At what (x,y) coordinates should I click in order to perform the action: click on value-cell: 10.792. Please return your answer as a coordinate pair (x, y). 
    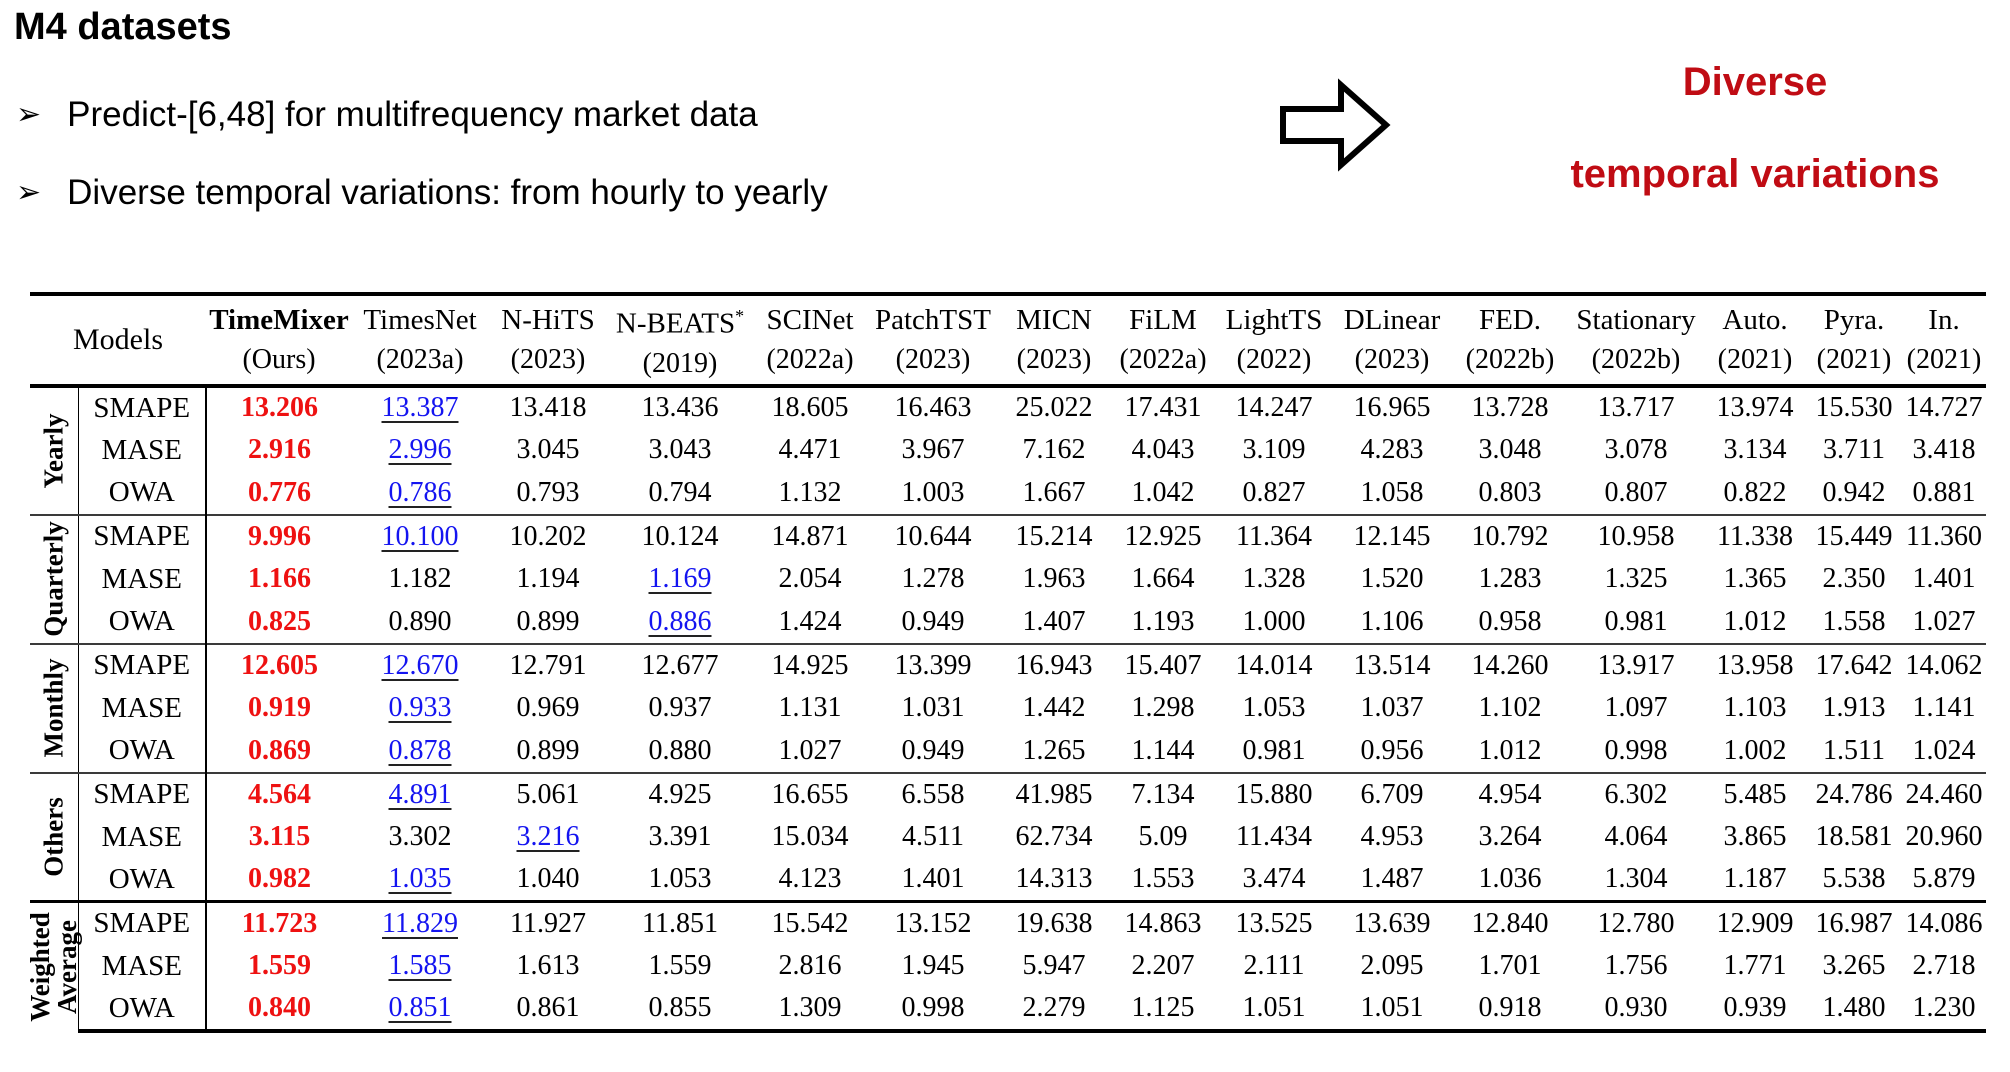
    Looking at the image, I should click on (1510, 535).